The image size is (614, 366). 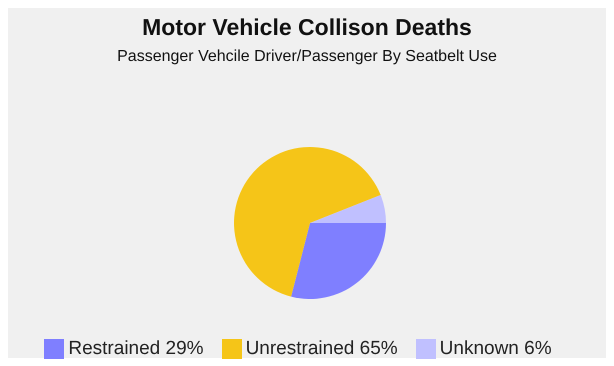 I want to click on chart-subtitle: Passenger Vehcile Driver/Passenger By Seatbelt Use, so click(x=307, y=57).